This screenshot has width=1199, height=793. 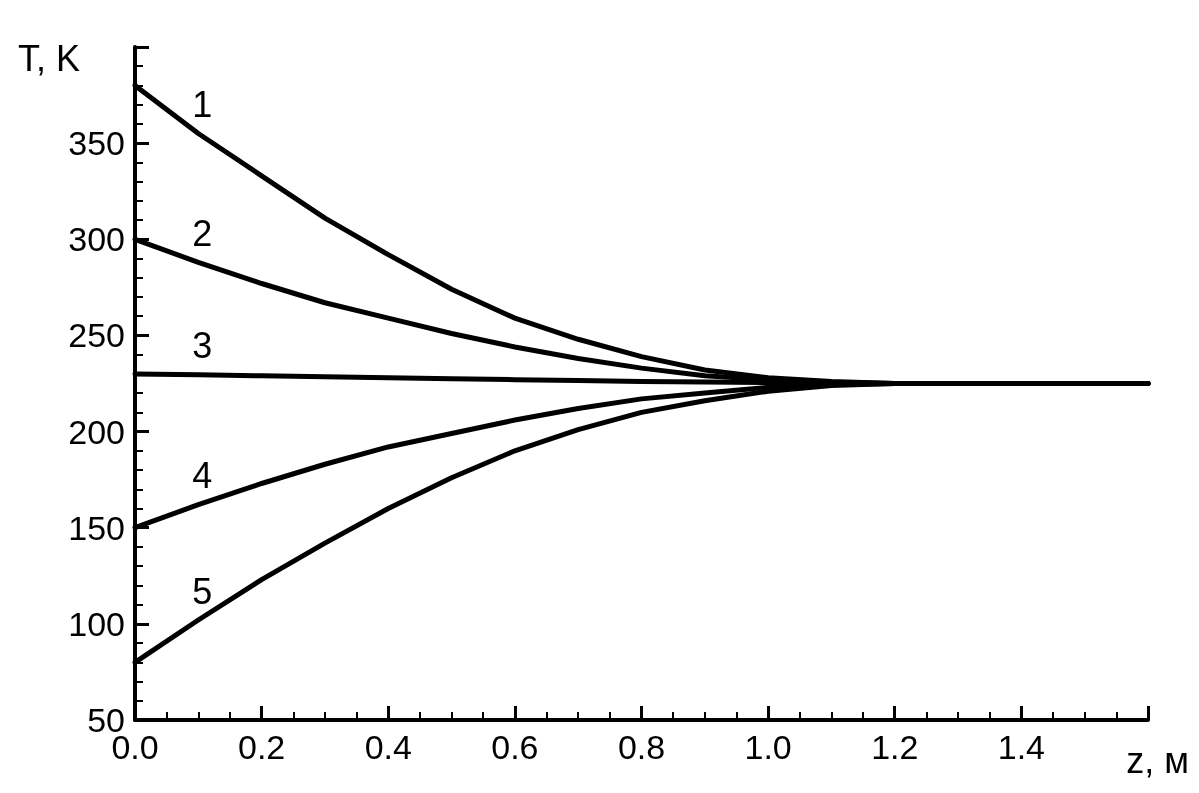 I want to click on x-tick-label: 0.2, so click(x=261, y=747).